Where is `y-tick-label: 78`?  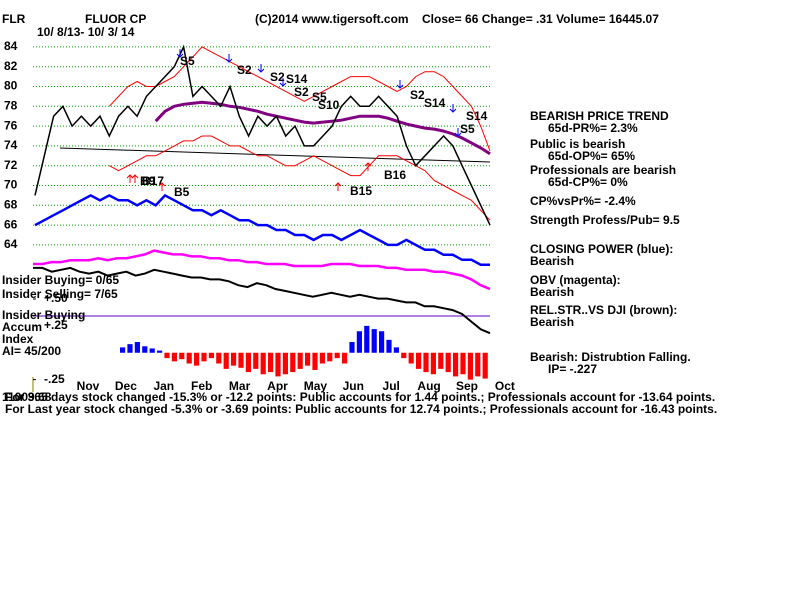 y-tick-label: 78 is located at coordinates (11, 105).